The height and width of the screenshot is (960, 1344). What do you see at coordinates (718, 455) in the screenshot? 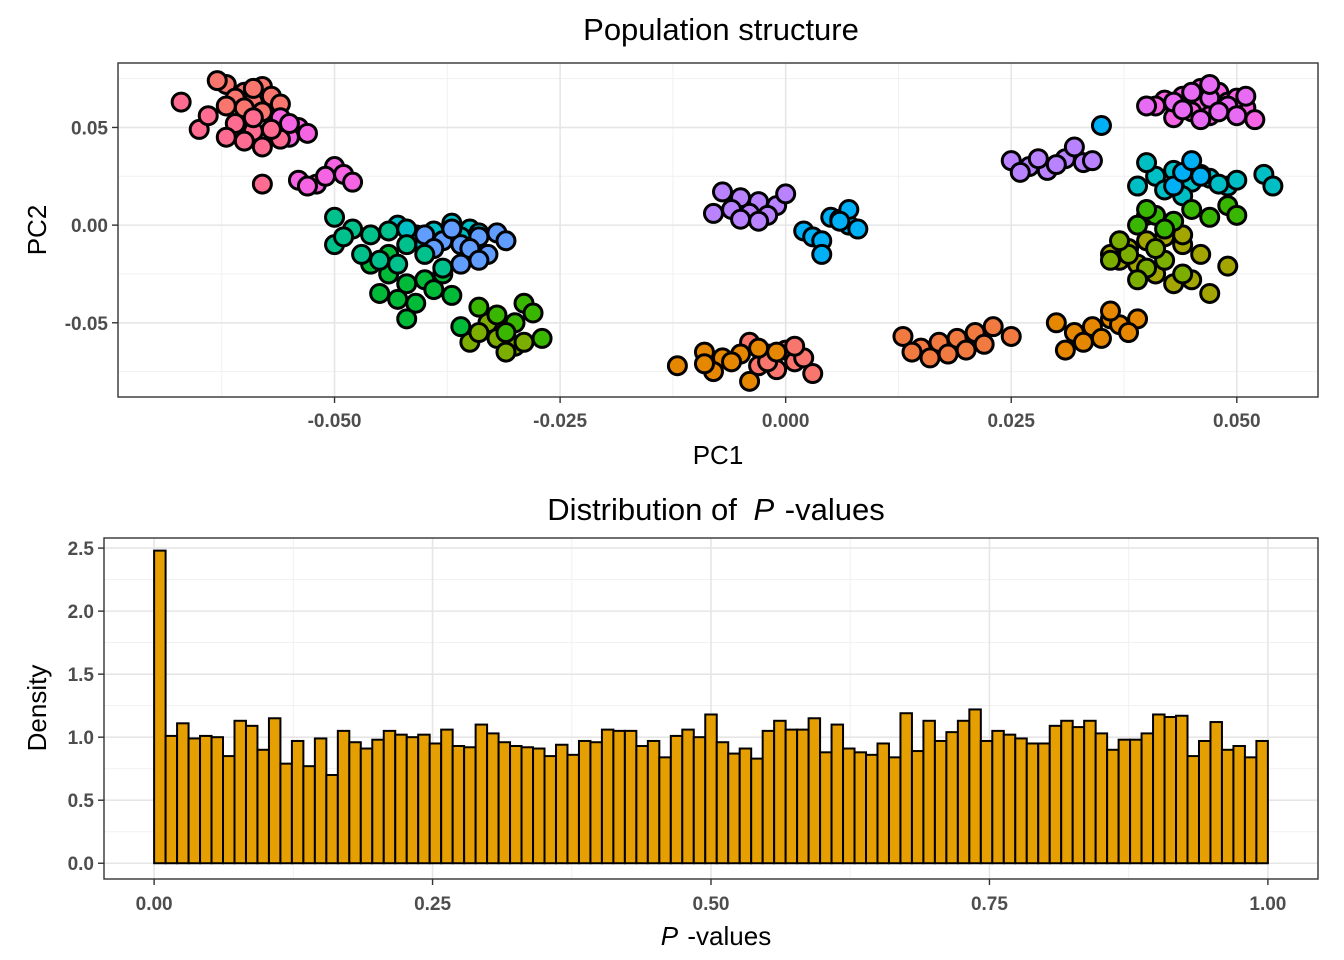
I see `pca-x-axis-title: PC1` at bounding box center [718, 455].